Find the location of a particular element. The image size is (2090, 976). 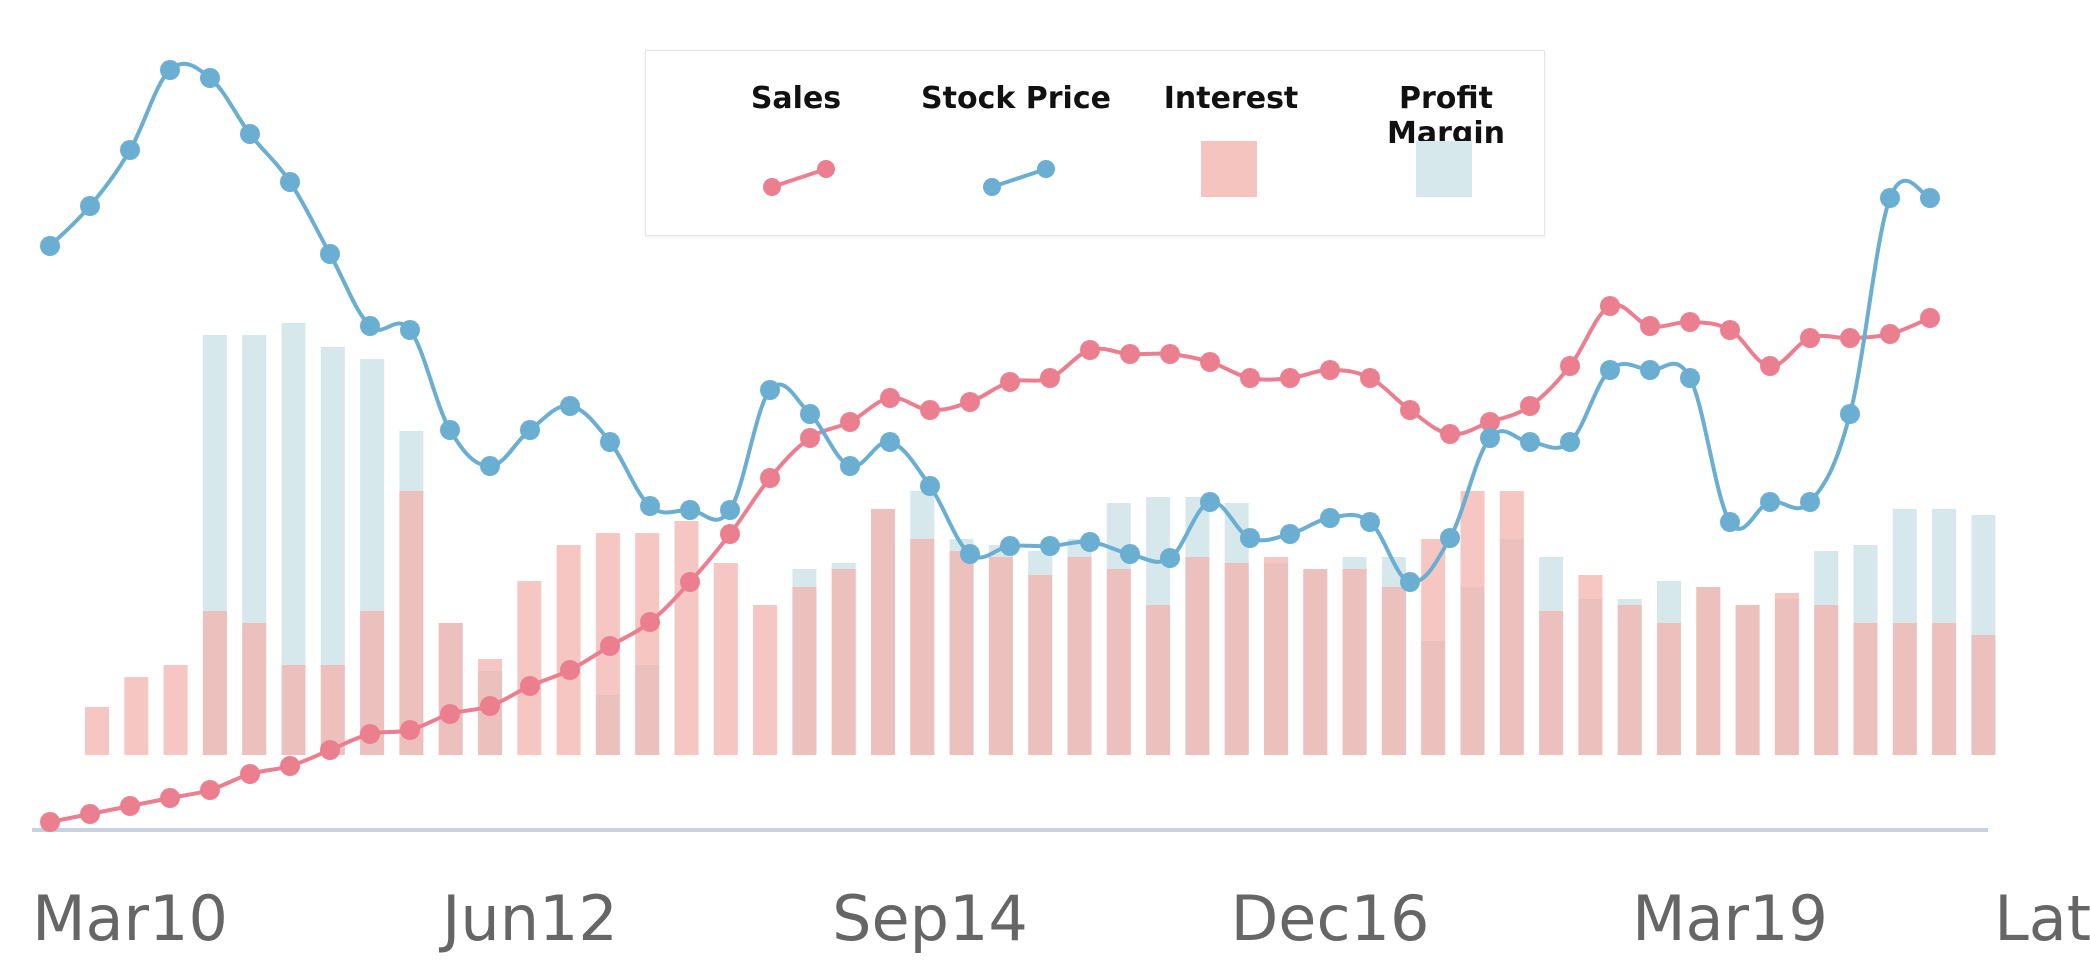

legend-item-profit-margin: Profit Margin is located at coordinates (1446, 144).